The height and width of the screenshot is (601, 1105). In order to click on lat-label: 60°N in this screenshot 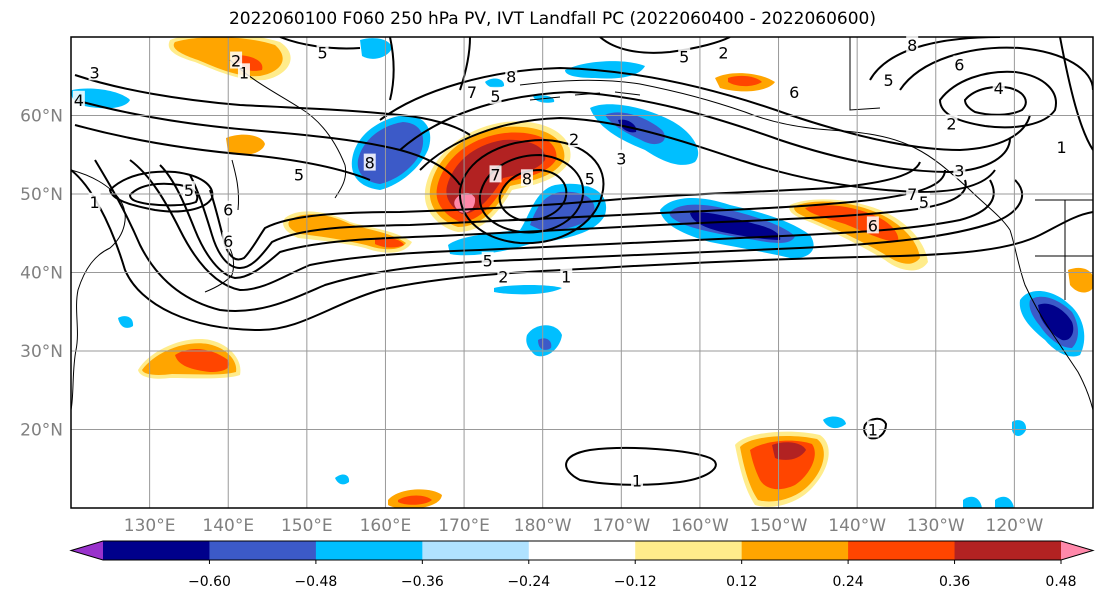, I will do `click(41, 117)`.